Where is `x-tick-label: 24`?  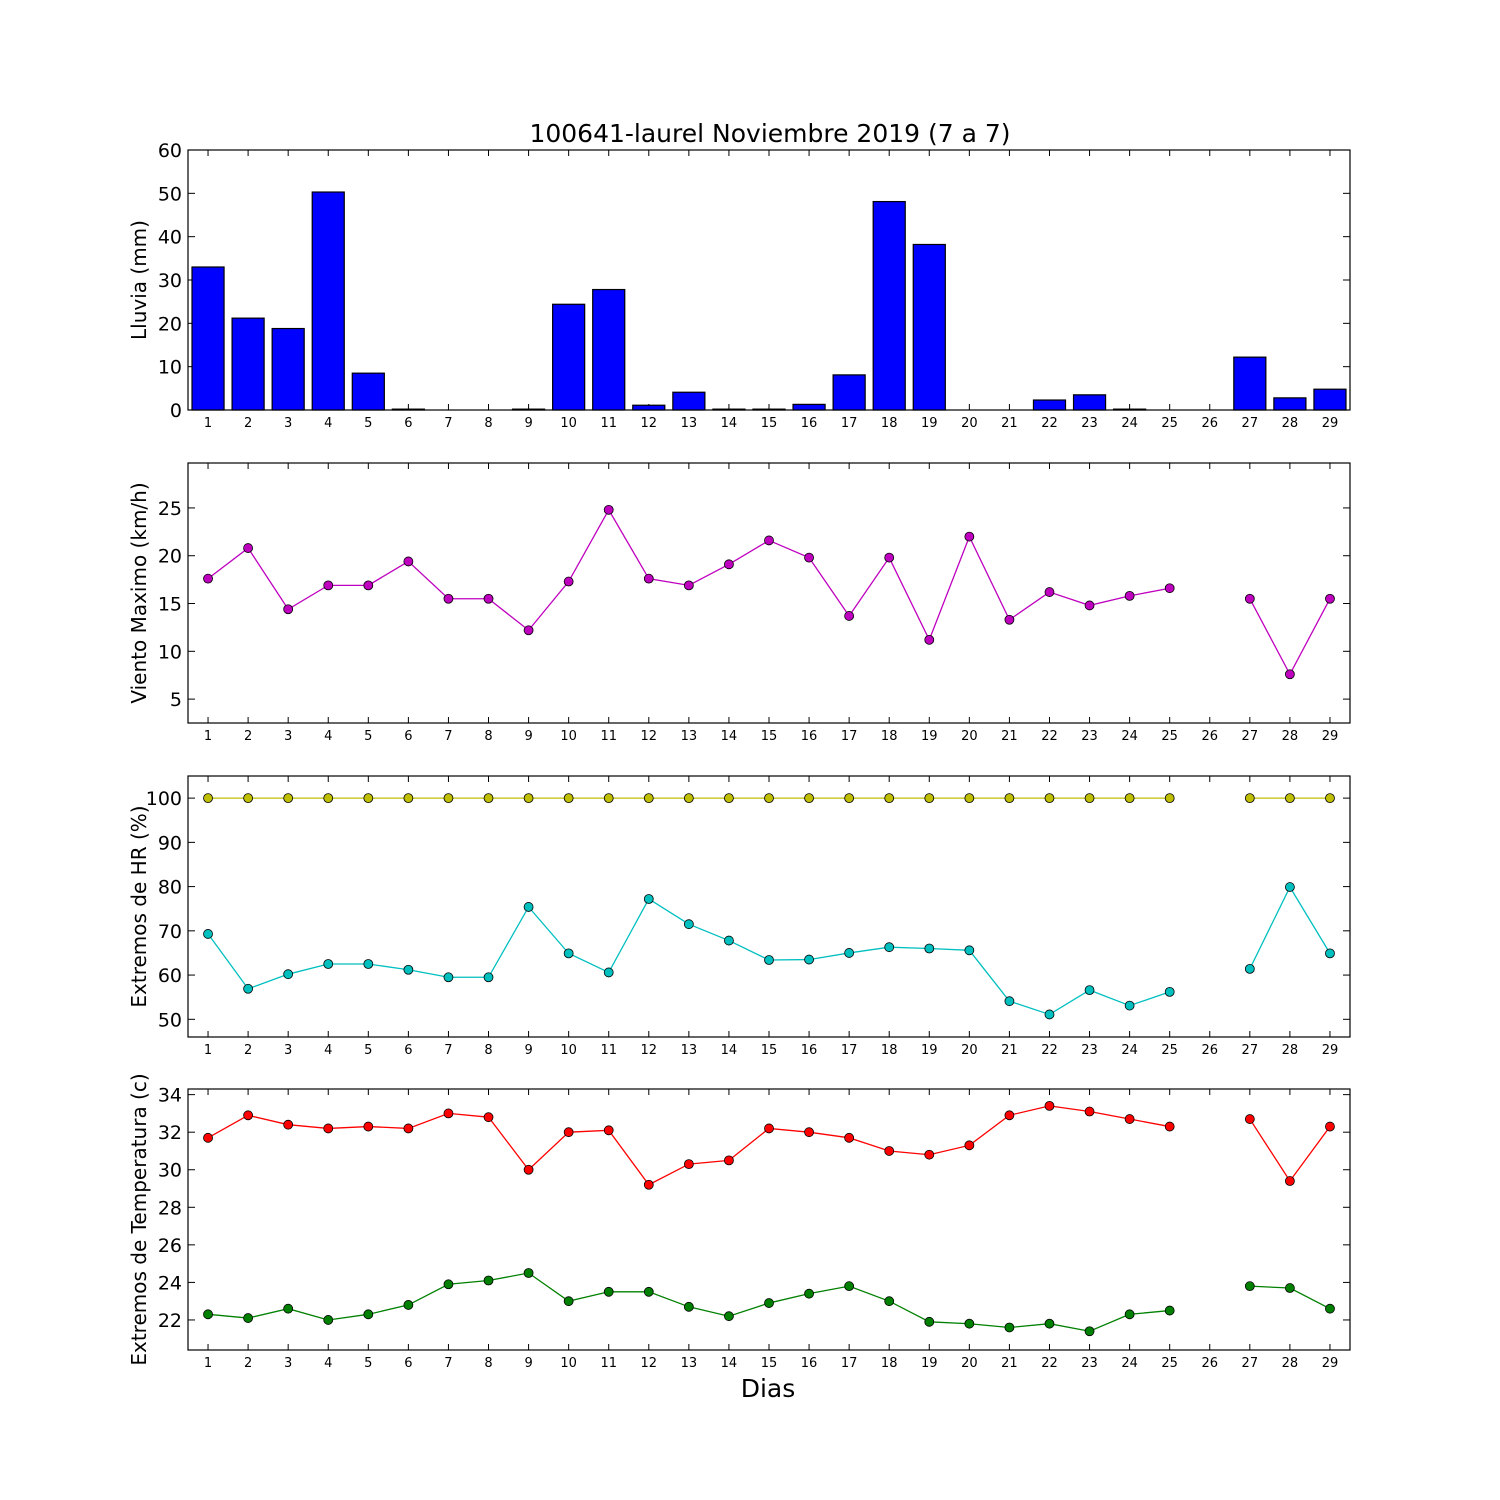
x-tick-label: 24 is located at coordinates (1129, 1050).